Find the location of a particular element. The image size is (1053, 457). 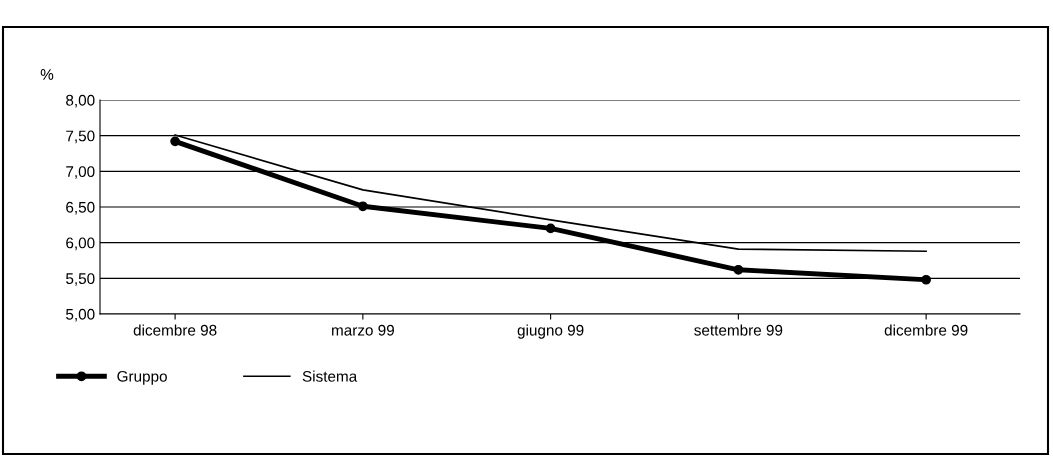

y-axis-title: % is located at coordinates (47, 74).